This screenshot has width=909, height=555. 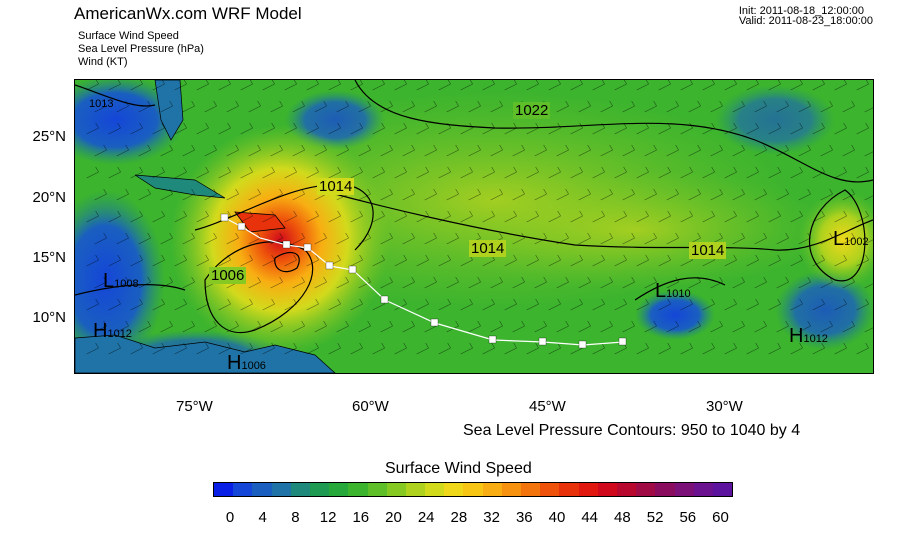 I want to click on colorbar-tick-label: 16, so click(x=361, y=517).